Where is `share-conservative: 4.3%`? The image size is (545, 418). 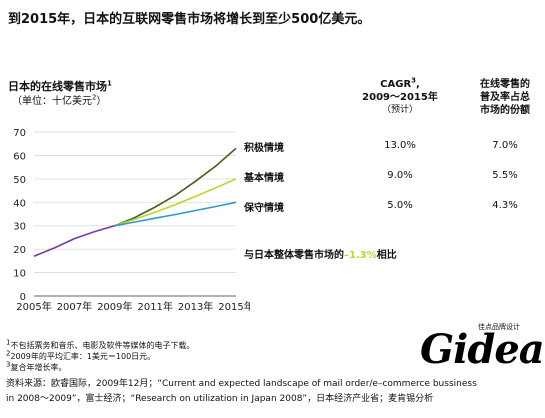
share-conservative: 4.3% is located at coordinates (505, 205).